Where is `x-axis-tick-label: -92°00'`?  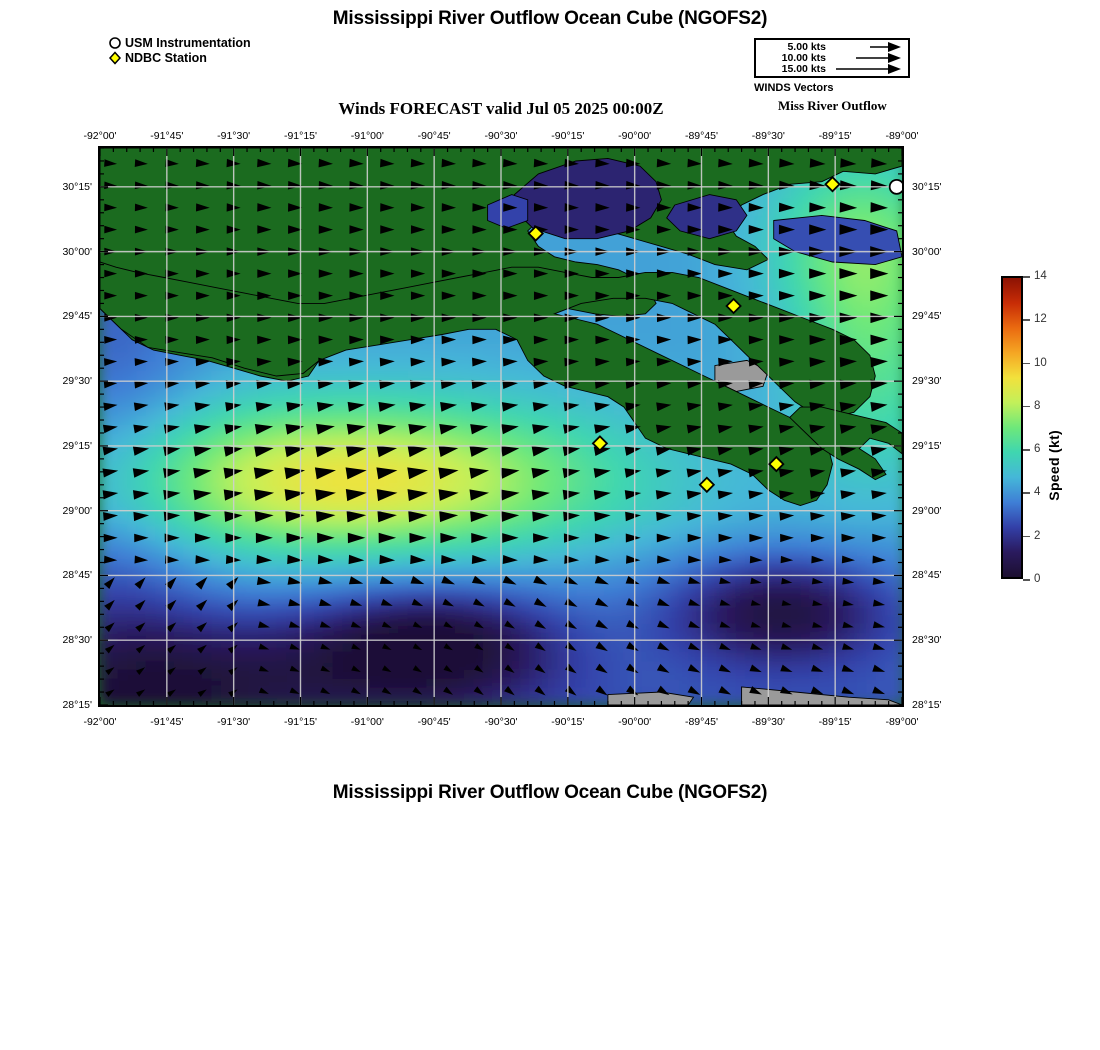 x-axis-tick-label: -92°00' is located at coordinates (100, 136).